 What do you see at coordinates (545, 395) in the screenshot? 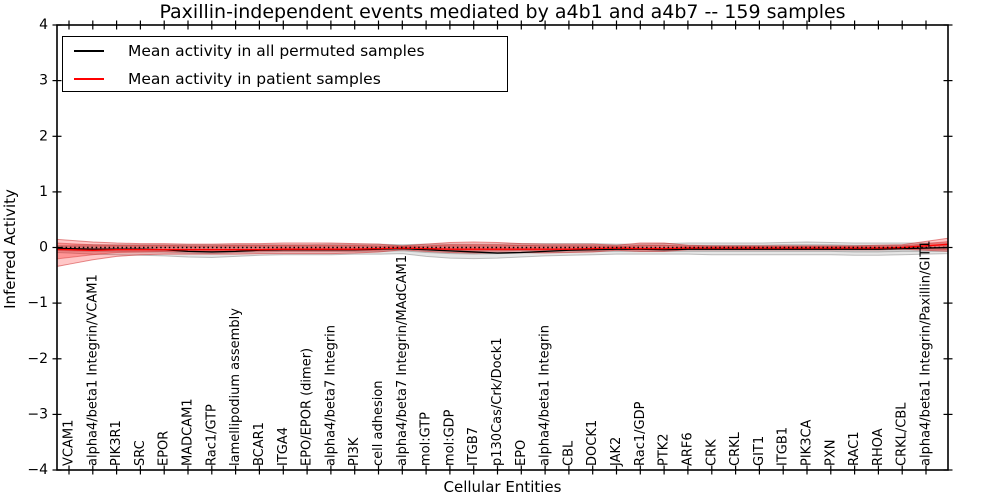
I see `x-tick-label: alpha4/beta1 Integrin` at bounding box center [545, 395].